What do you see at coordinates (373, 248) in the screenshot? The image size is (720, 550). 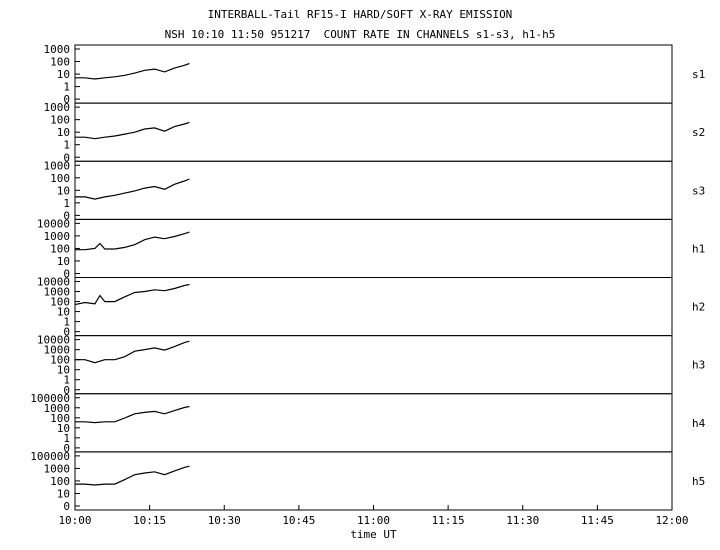 I see `panel-frame-h1` at bounding box center [373, 248].